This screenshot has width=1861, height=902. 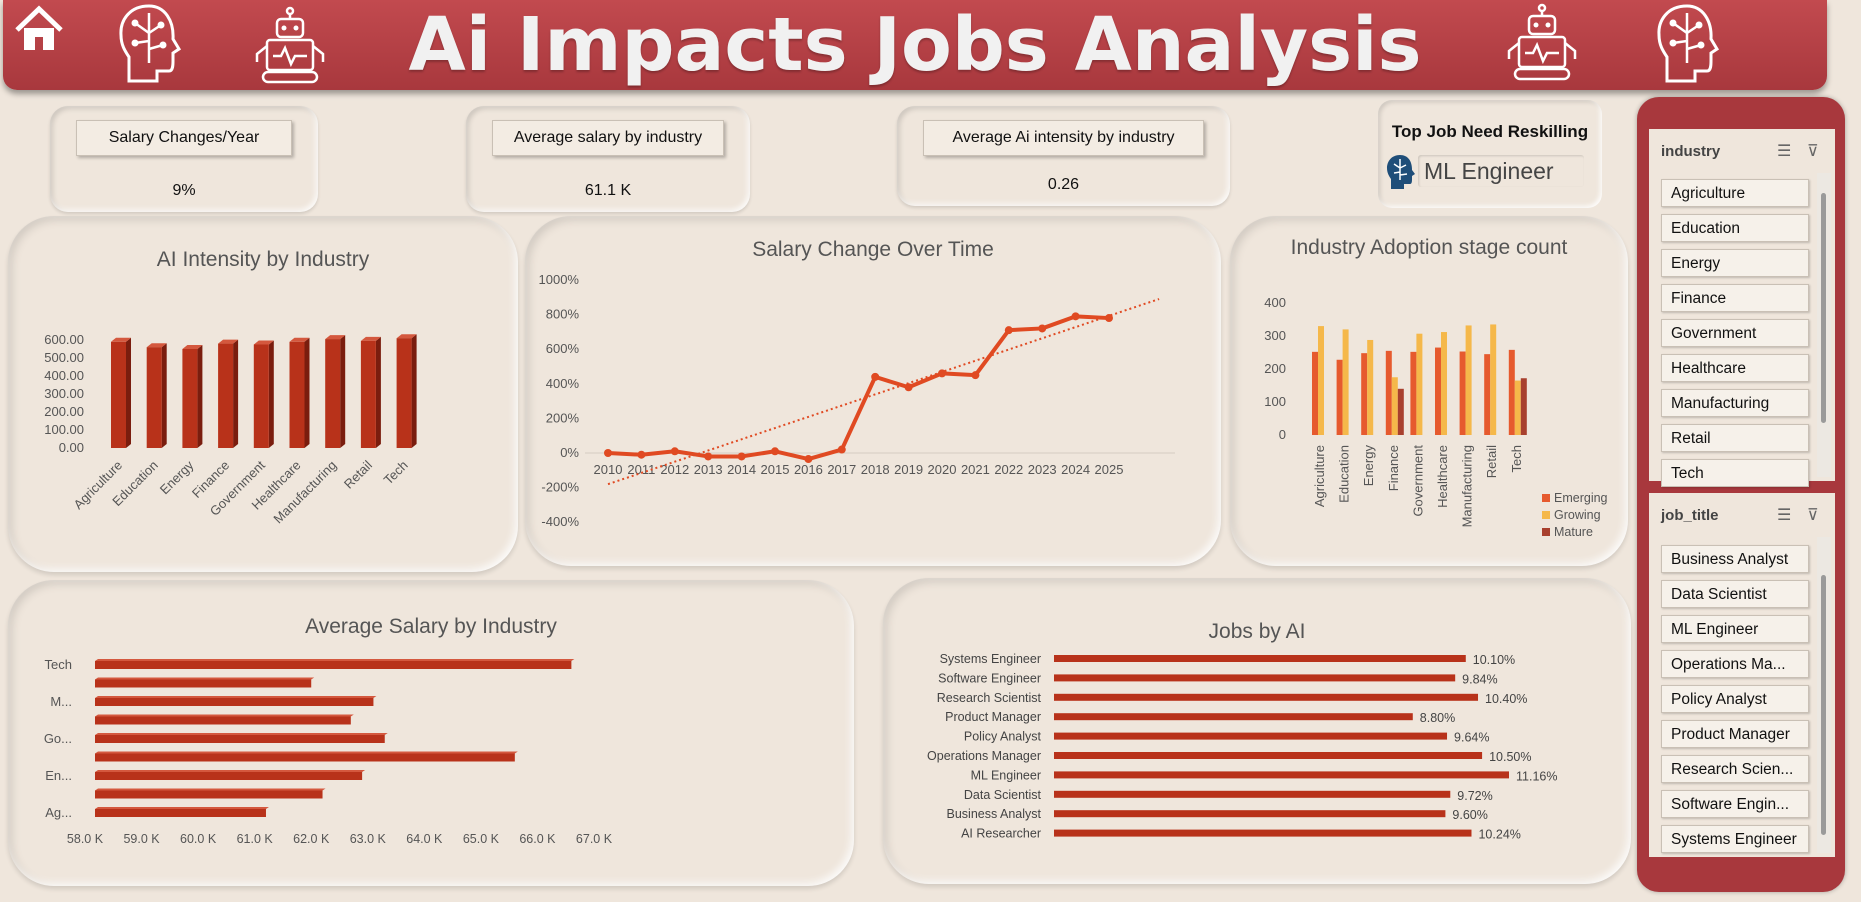 What do you see at coordinates (1474, 796) in the screenshot?
I see `data-label: 9.72%` at bounding box center [1474, 796].